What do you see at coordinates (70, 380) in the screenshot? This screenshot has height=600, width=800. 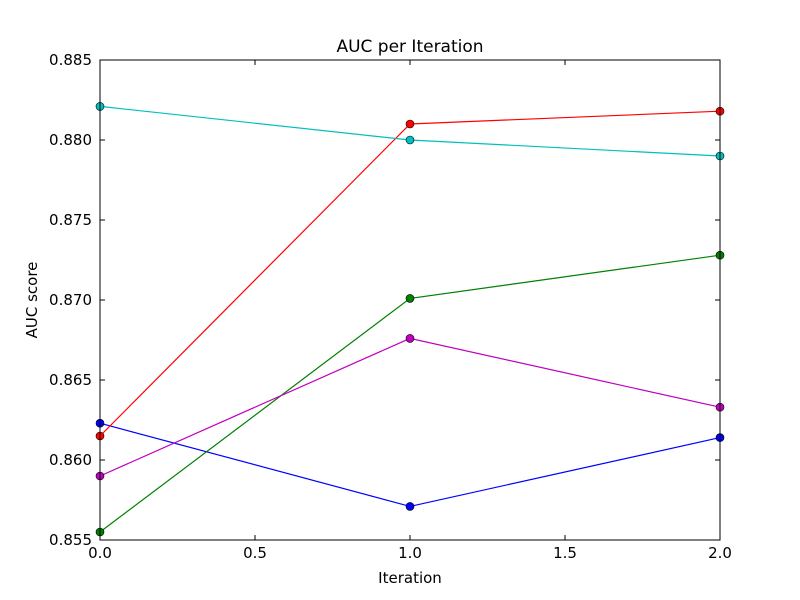 I see `y-tick-label: 0.865` at bounding box center [70, 380].